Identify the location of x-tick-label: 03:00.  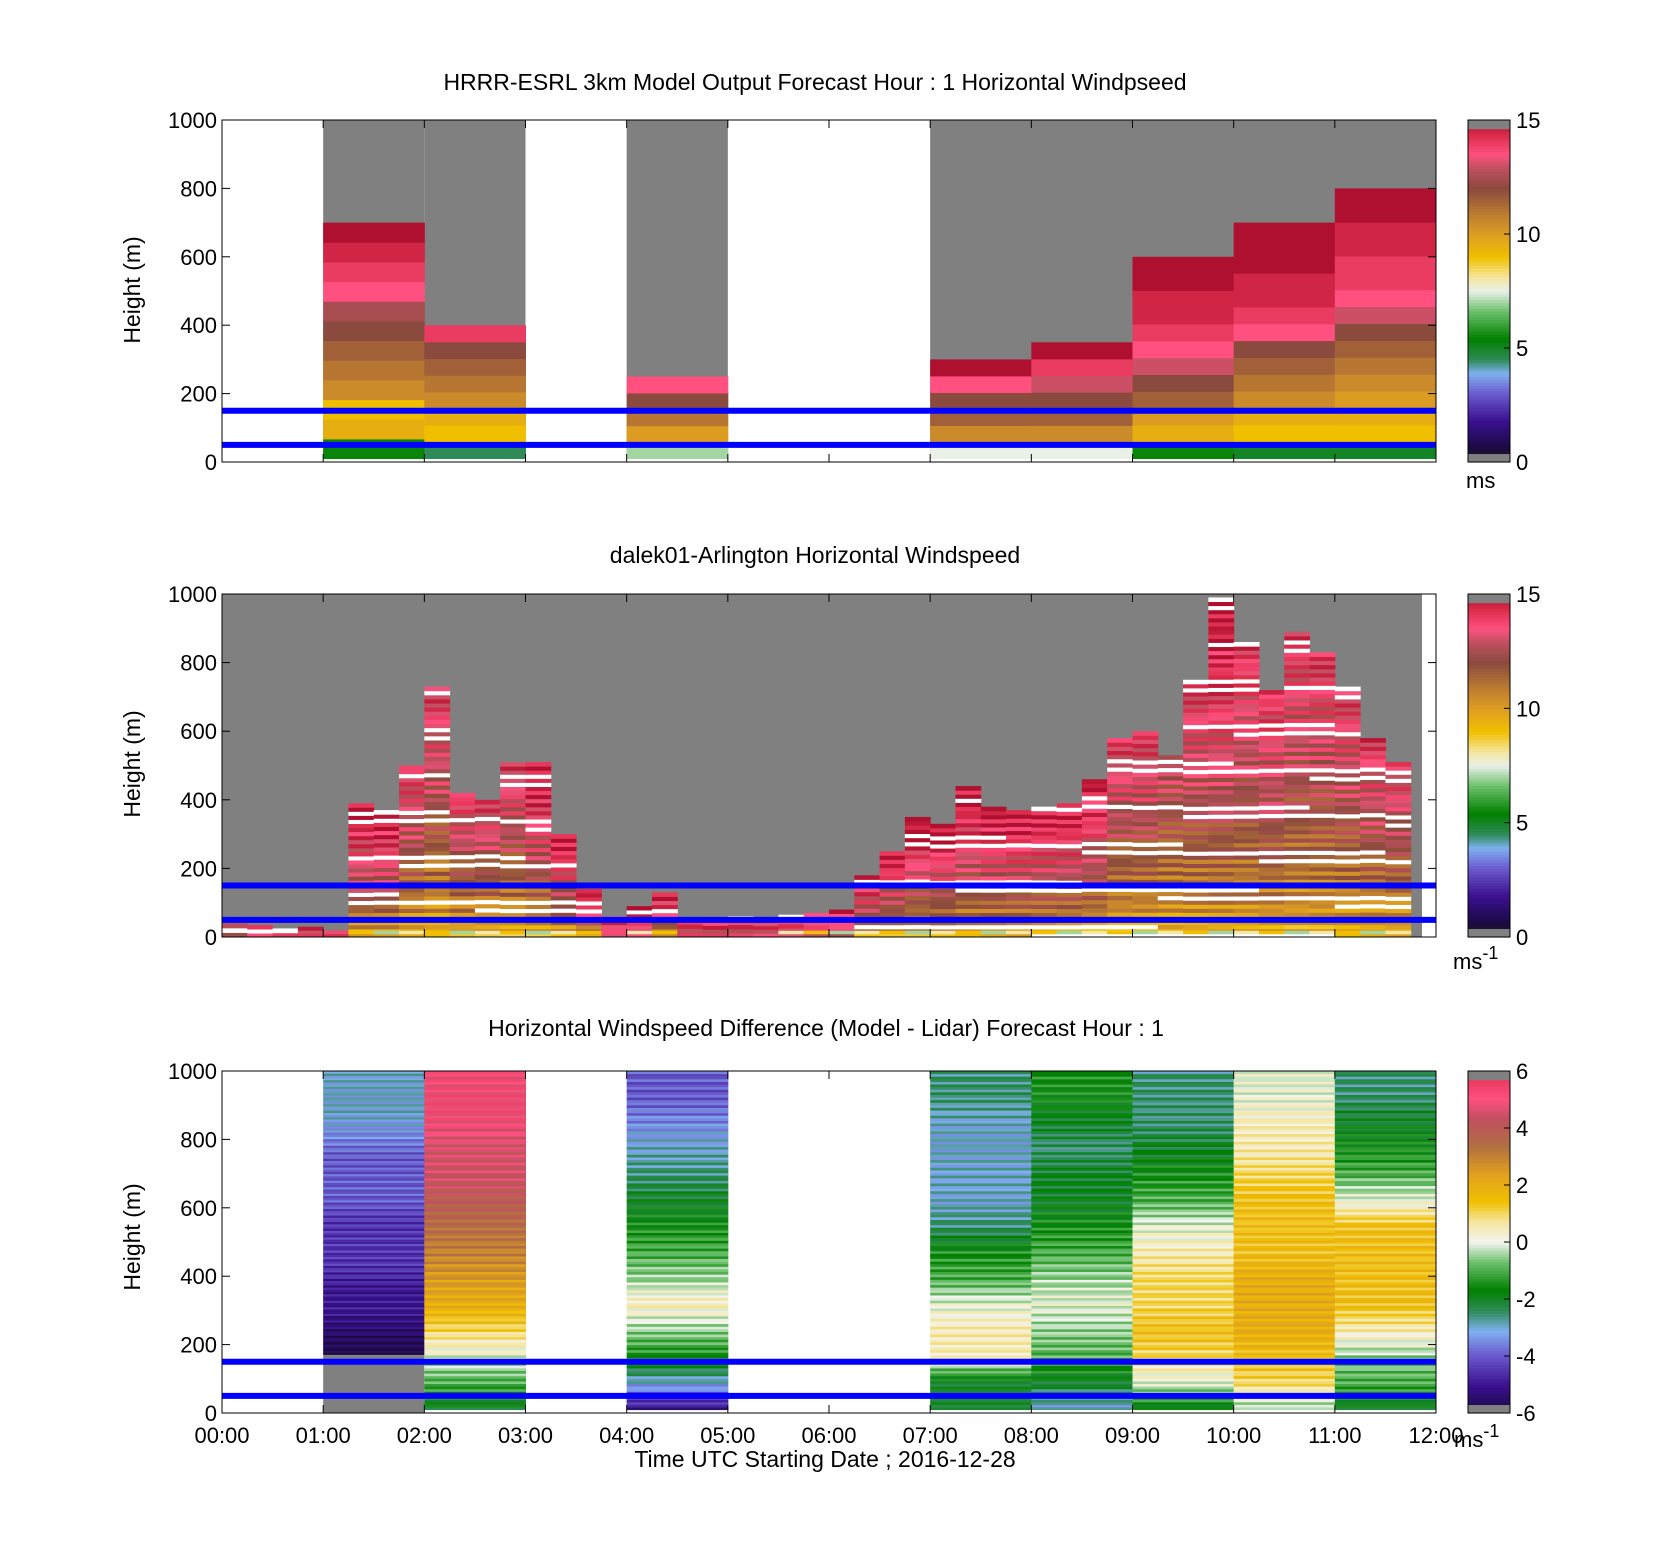
(525, 1435).